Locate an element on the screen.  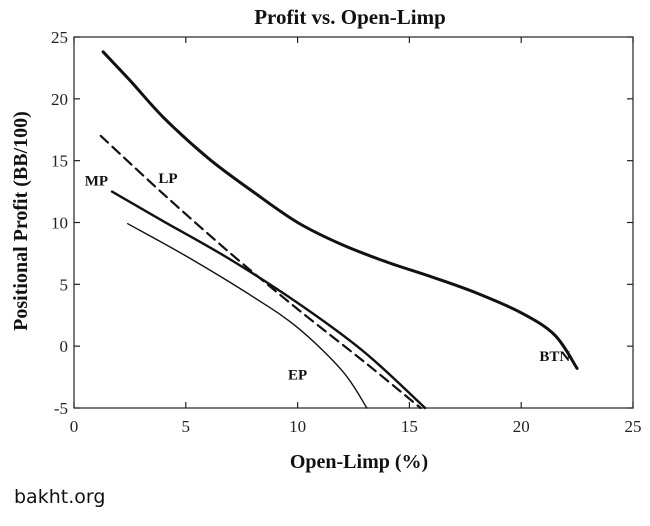
y-tick-label: 10 is located at coordinates (59, 223).